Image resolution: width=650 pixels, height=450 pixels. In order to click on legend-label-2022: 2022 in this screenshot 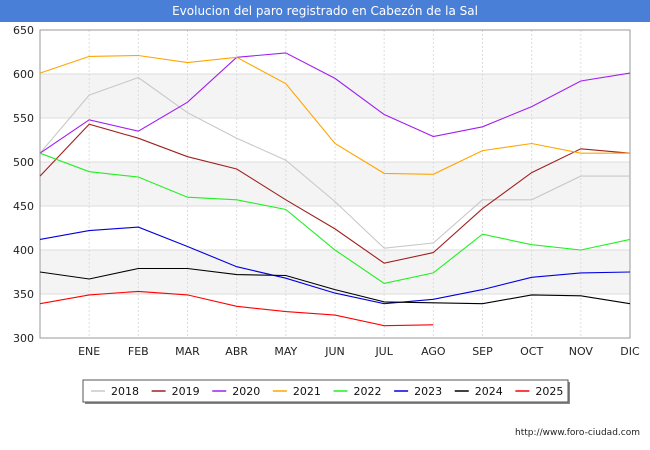, I will do `click(368, 391)`.